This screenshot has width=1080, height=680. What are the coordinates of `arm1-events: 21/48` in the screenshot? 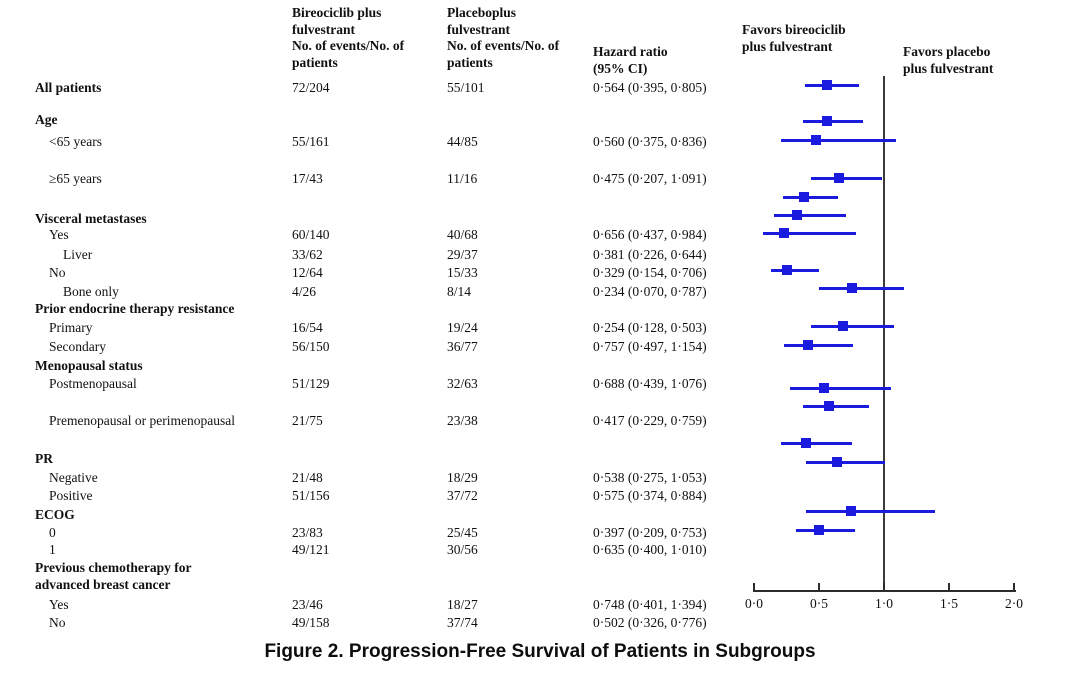 It's located at (307, 477).